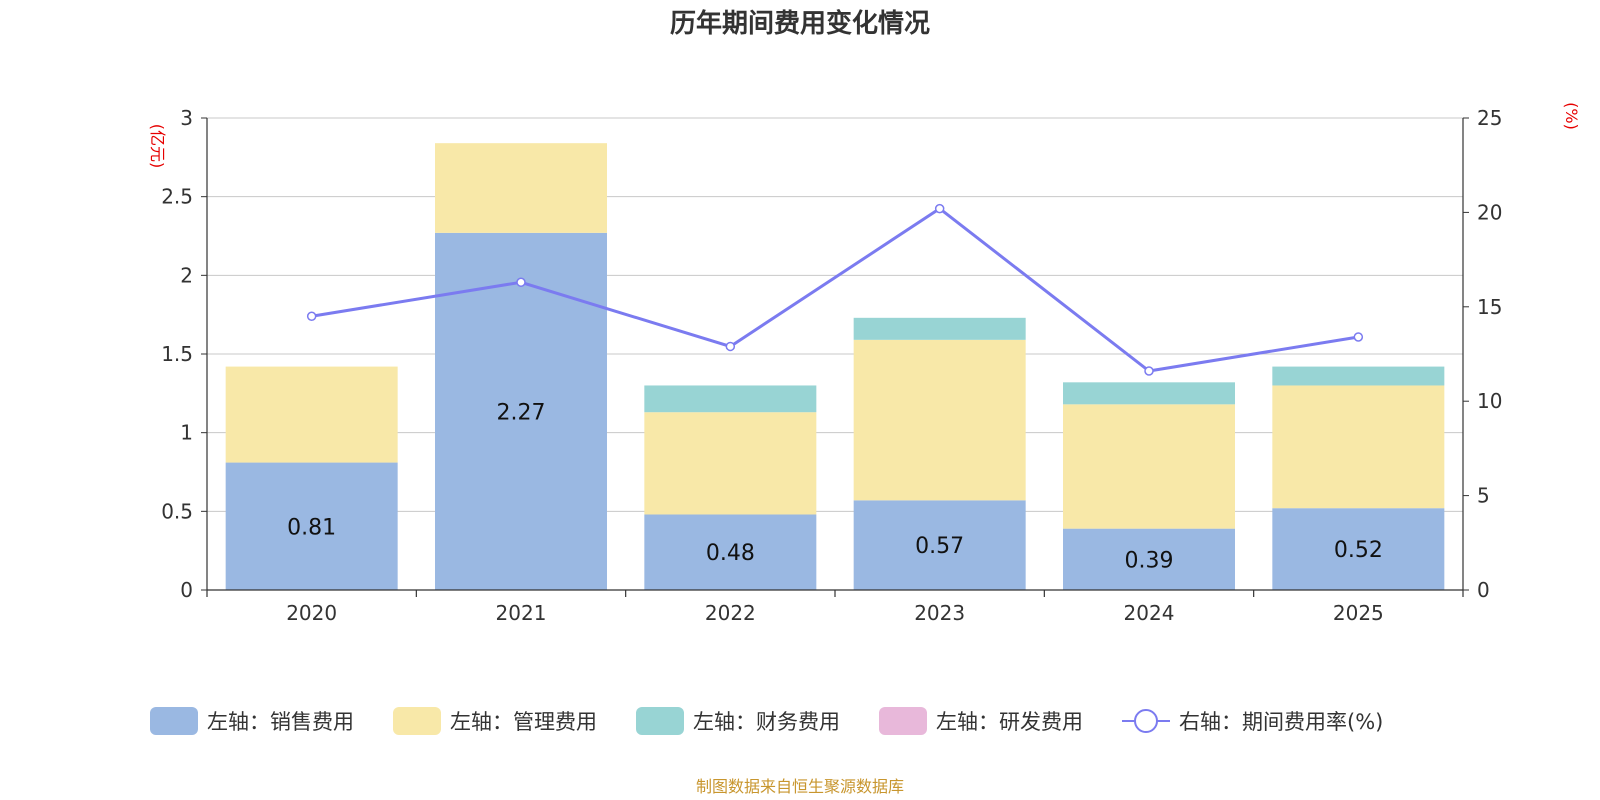 The image size is (1600, 800). Describe the element at coordinates (835, 486) in the screenshot. I see `data-labels: 0.81 2.27 0.48 0.57 0.39 0.52` at that location.